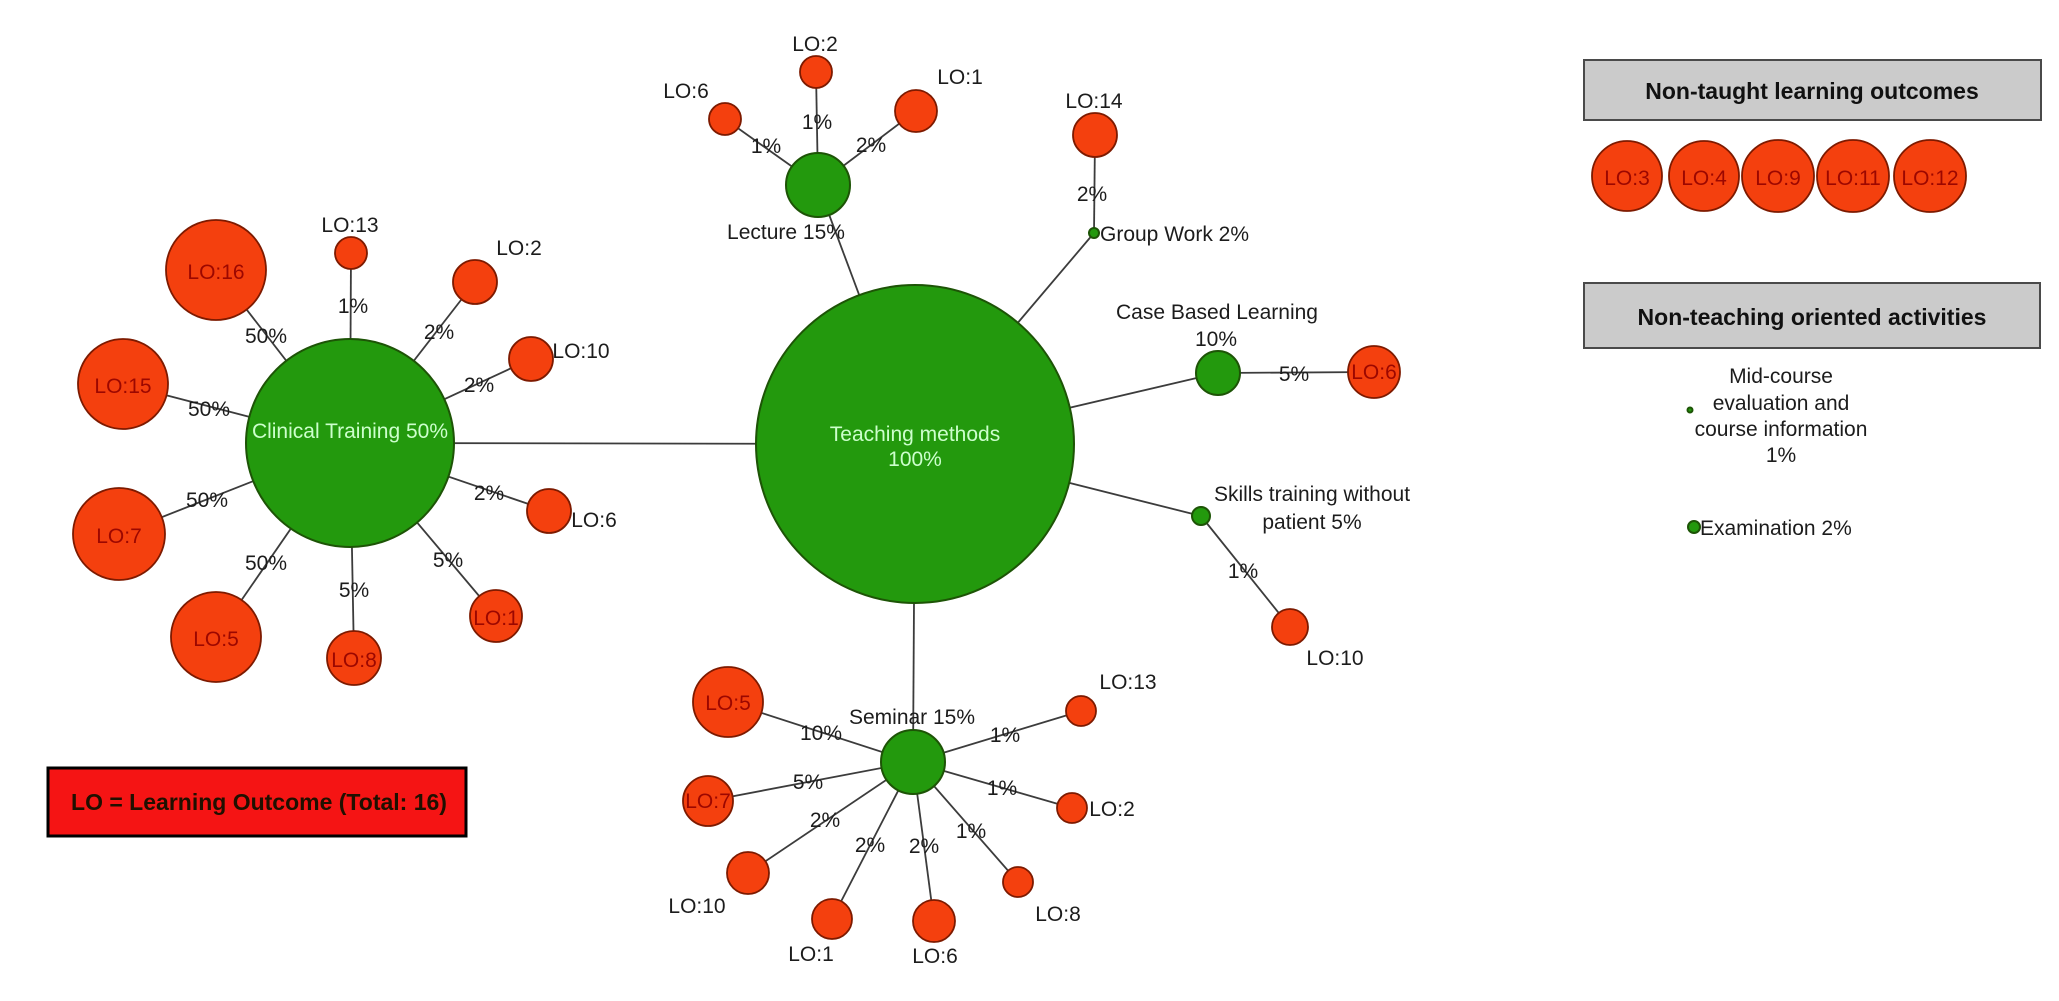 The image size is (2059, 1001). I want to click on svg-text: 100%, so click(915, 459).